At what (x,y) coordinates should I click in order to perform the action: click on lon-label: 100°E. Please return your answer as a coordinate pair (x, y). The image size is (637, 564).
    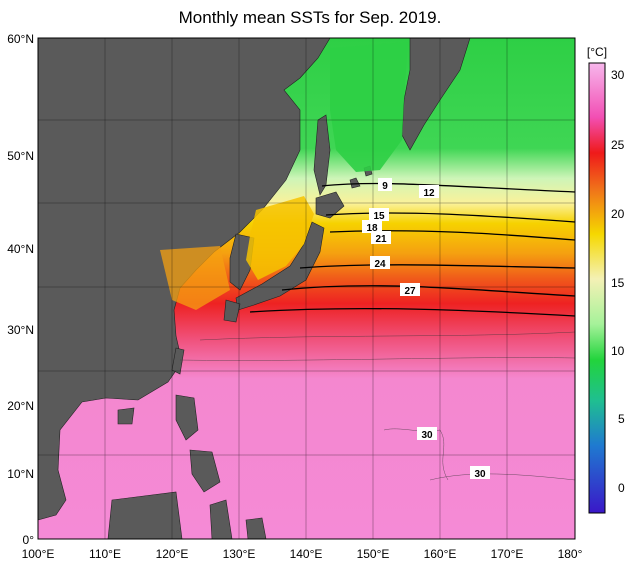
    Looking at the image, I should click on (38, 554).